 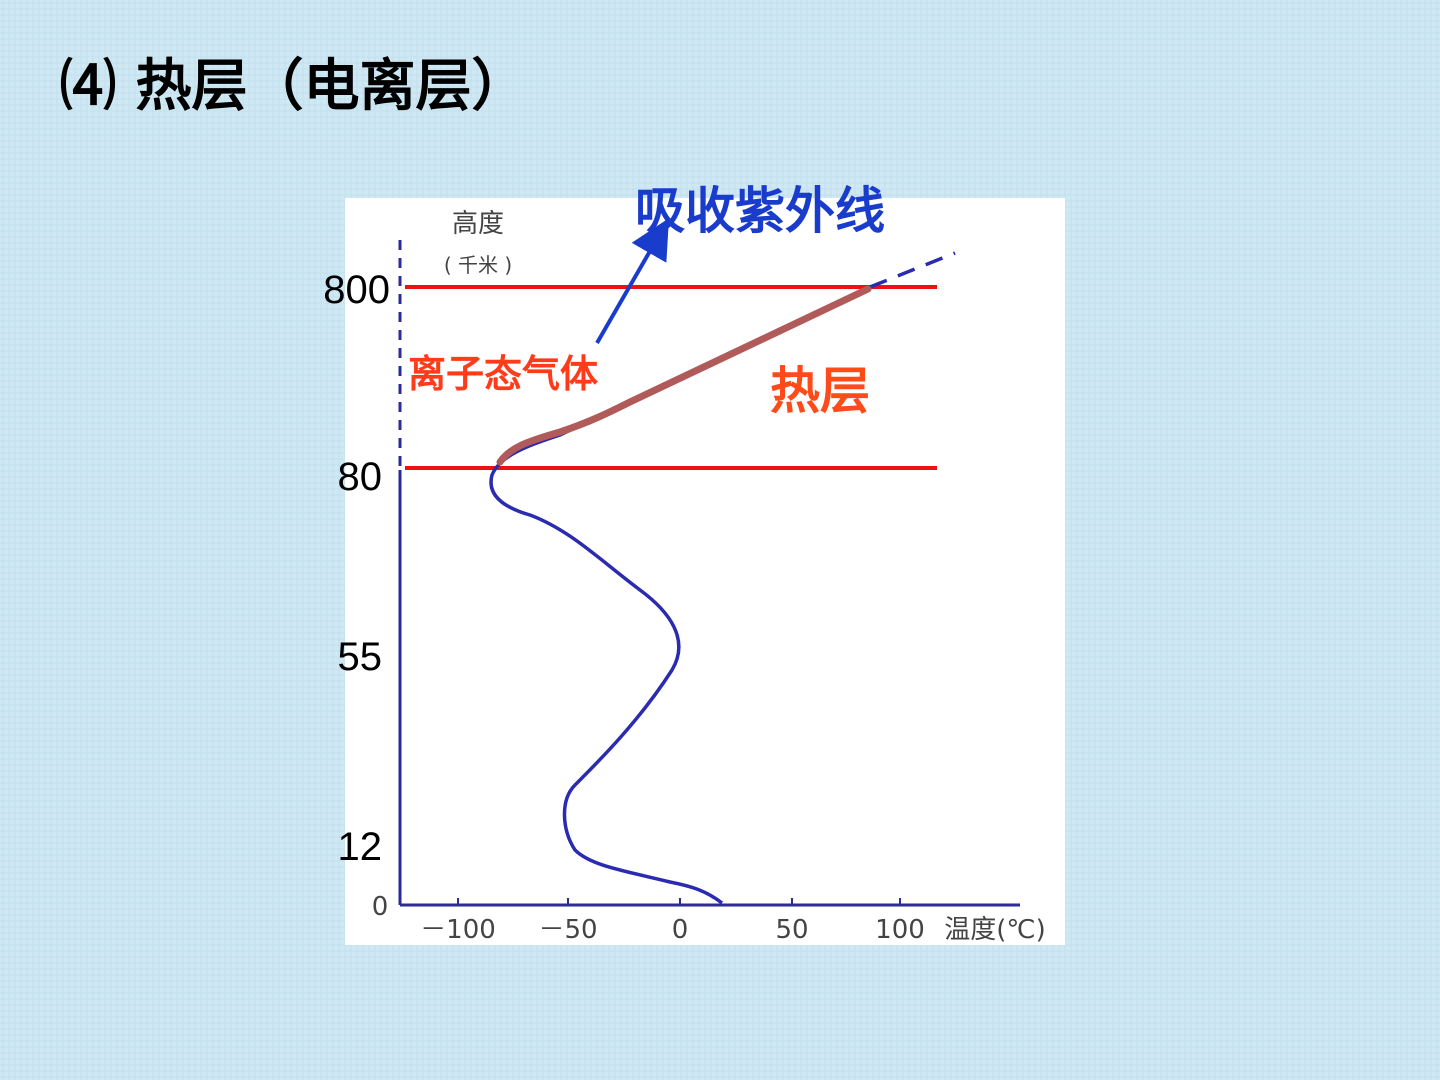 I want to click on x-tick-label: －100, so click(x=458, y=930).